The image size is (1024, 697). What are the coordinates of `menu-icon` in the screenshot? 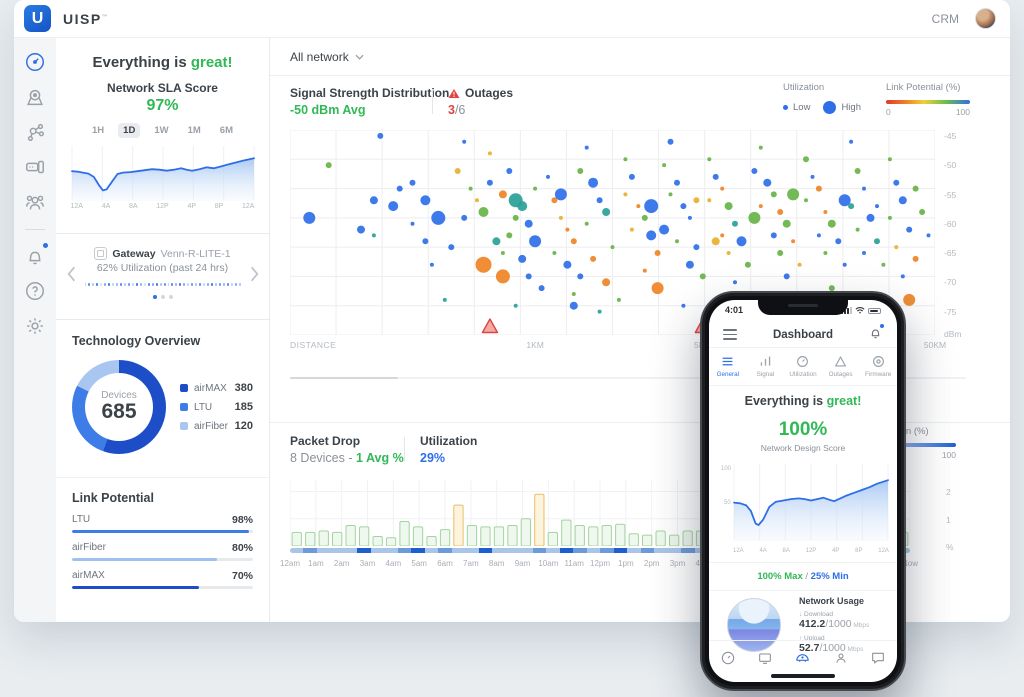 It's located at (730, 334).